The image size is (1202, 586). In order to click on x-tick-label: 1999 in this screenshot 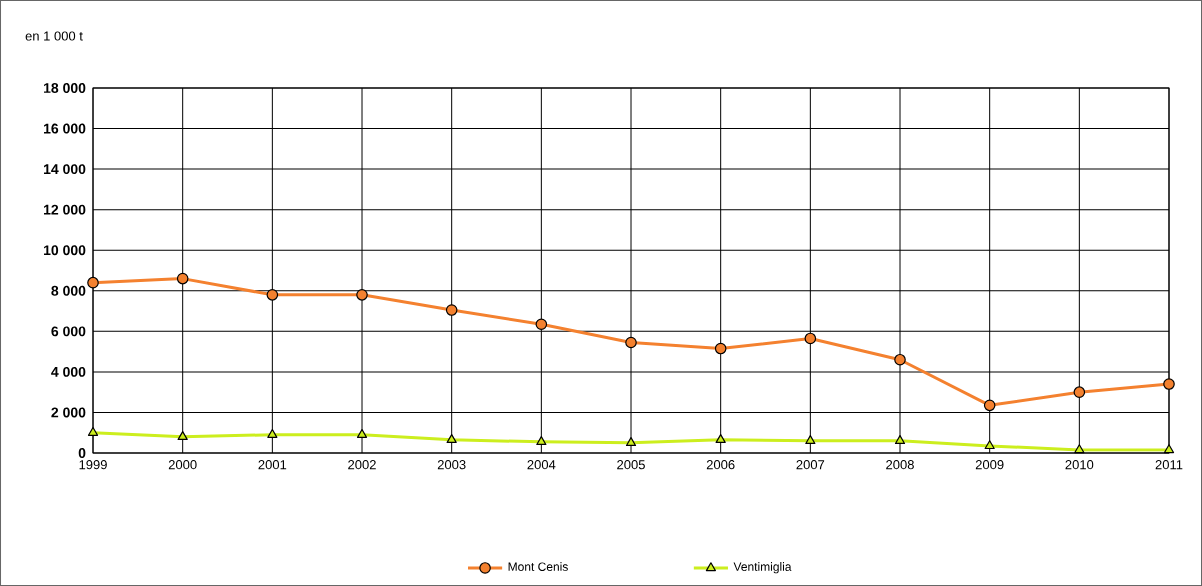, I will do `click(93, 465)`.